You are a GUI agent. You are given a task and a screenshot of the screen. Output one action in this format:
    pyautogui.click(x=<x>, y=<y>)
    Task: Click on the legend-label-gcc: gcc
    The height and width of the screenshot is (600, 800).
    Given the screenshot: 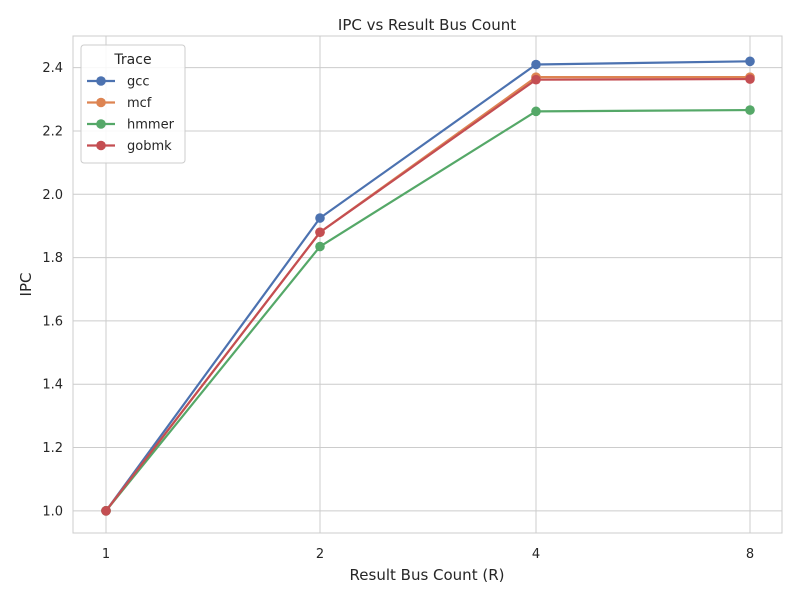 What is the action you would take?
    pyautogui.click(x=138, y=82)
    